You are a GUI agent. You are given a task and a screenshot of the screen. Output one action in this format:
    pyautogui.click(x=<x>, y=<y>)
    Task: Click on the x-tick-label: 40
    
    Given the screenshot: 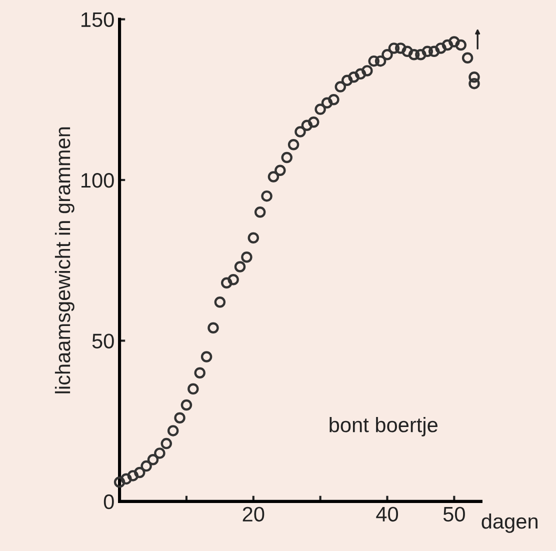 What is the action you would take?
    pyautogui.click(x=387, y=514)
    